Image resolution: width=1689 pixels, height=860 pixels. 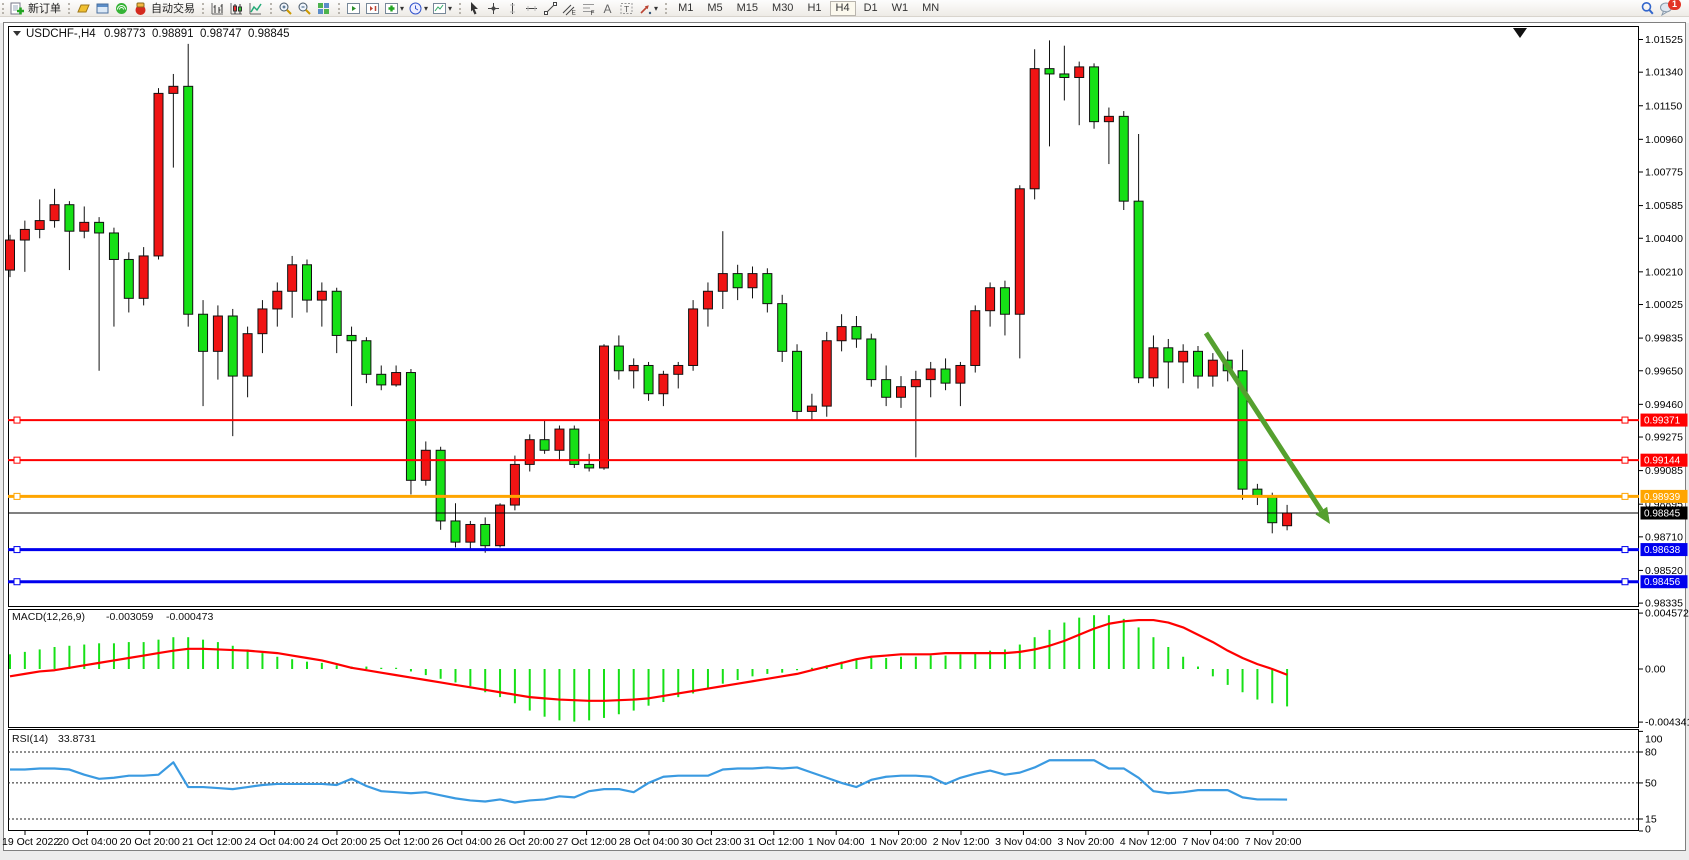 What do you see at coordinates (686, 7) in the screenshot?
I see `timeframe-m1: M1` at bounding box center [686, 7].